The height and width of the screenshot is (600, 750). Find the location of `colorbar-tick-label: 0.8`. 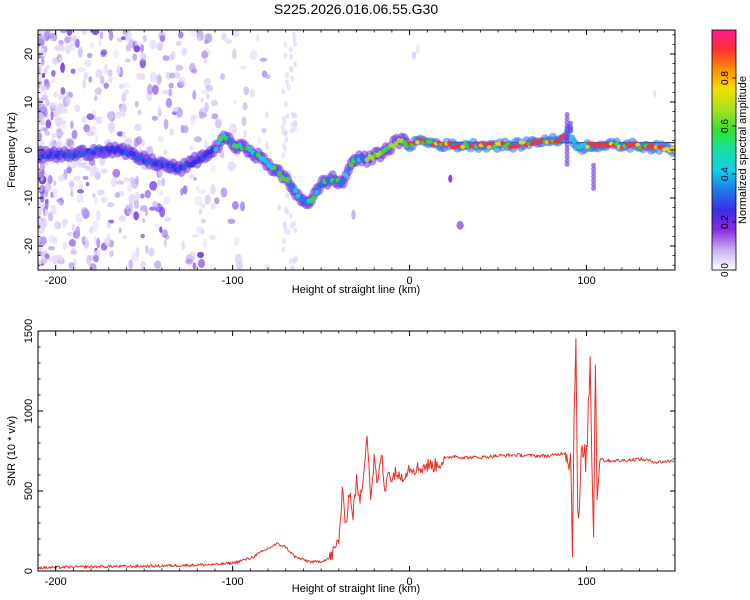

colorbar-tick-label: 0.8 is located at coordinates (725, 78).